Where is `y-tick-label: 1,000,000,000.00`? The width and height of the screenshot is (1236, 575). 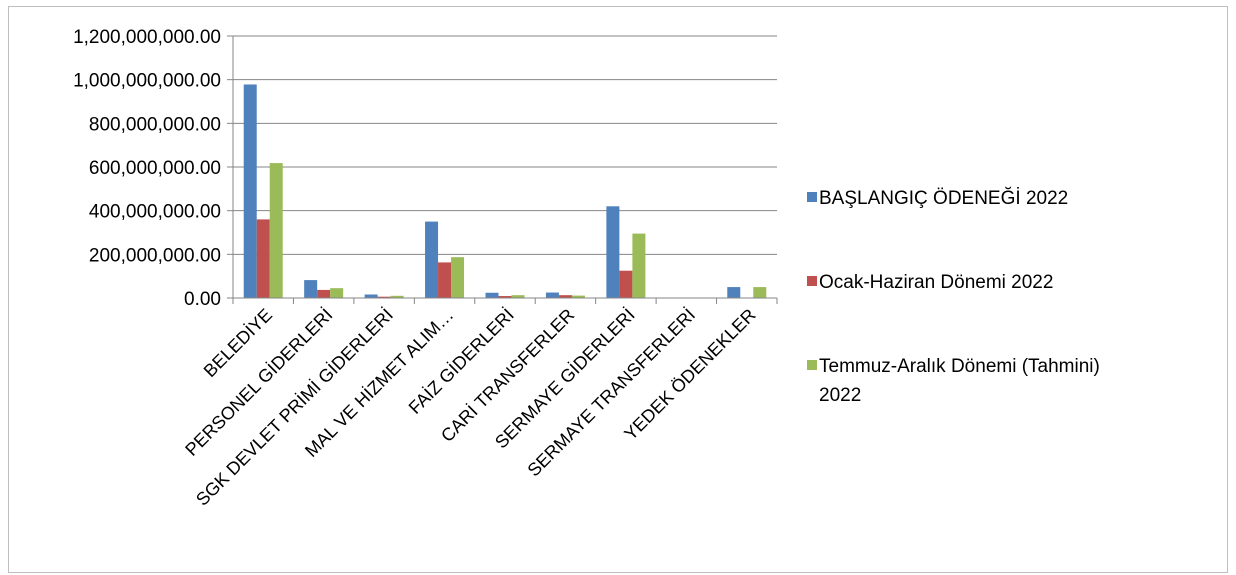 y-tick-label: 1,000,000,000.00 is located at coordinates (147, 81).